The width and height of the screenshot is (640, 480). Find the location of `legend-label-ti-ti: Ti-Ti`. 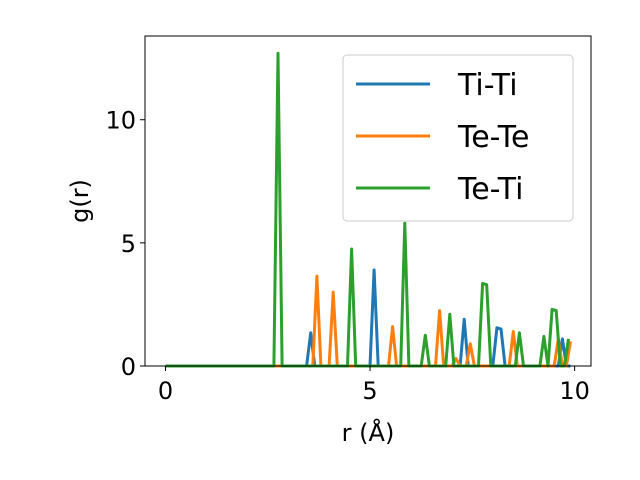

legend-label-ti-ti: Ti-Ti is located at coordinates (487, 85).